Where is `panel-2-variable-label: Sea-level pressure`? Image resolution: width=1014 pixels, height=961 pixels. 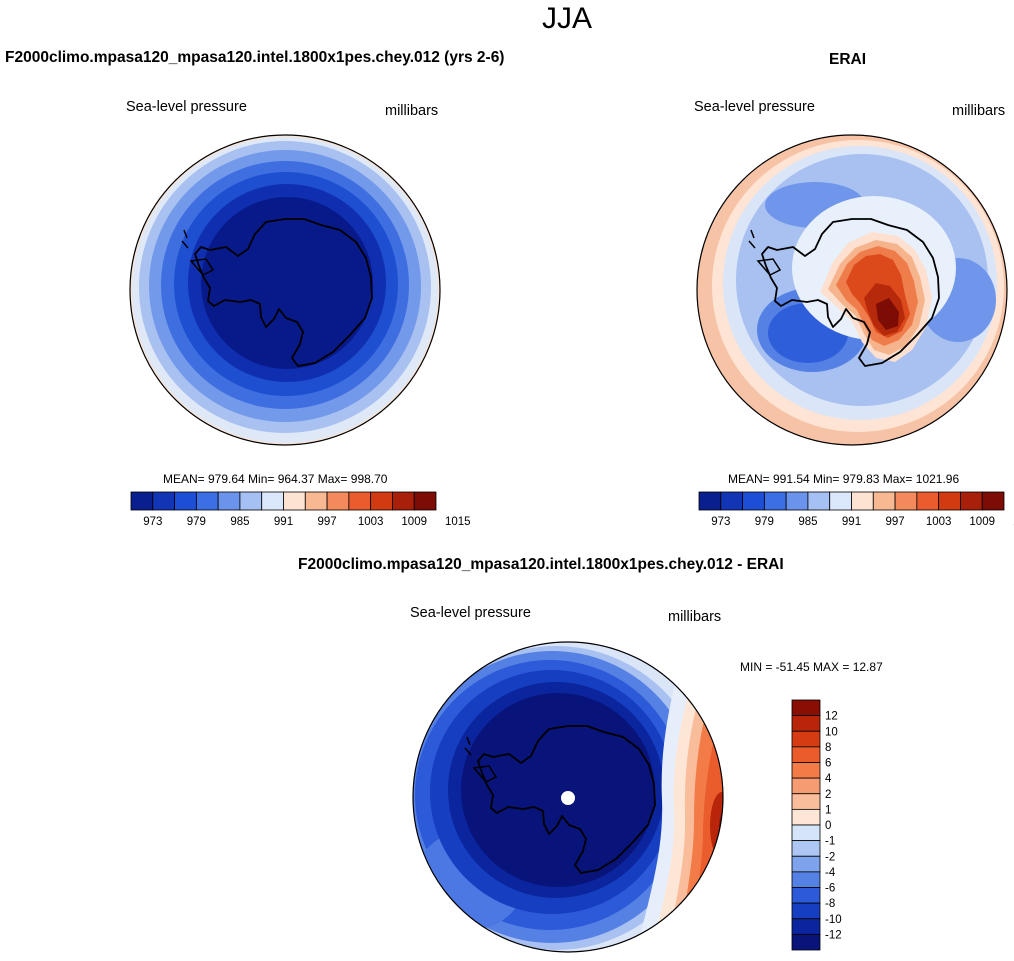 panel-2-variable-label: Sea-level pressure is located at coordinates (754, 107).